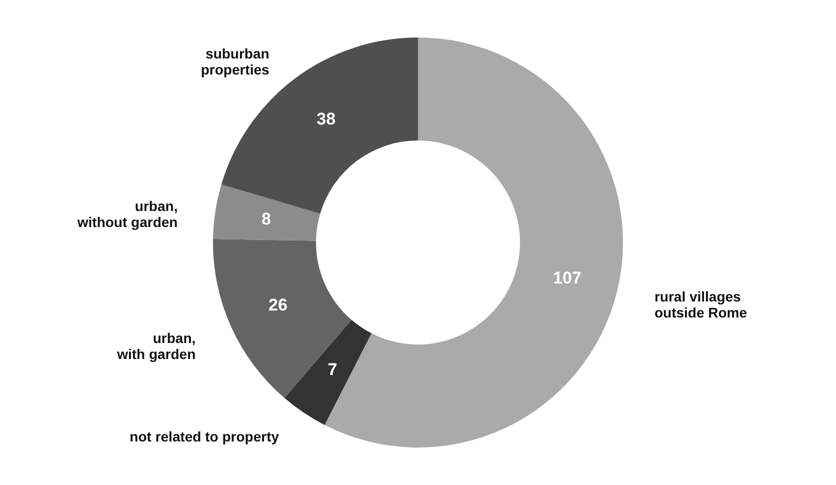 This screenshot has height=485, width=836. Describe the element at coordinates (333, 369) in the screenshot. I see `data-label: 7` at that location.